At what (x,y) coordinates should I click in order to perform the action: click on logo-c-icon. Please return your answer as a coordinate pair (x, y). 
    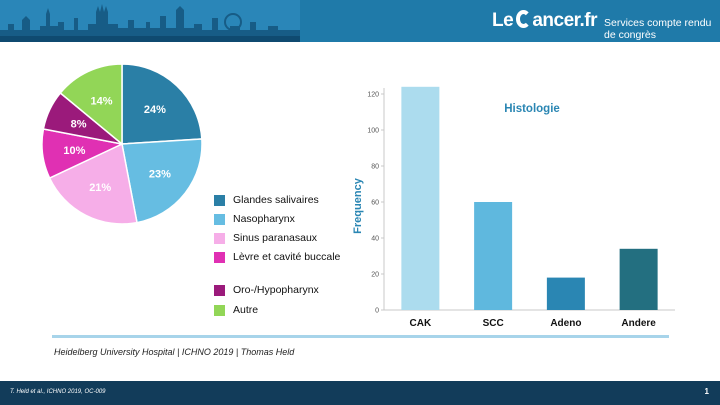
    Looking at the image, I should click on (524, 19).